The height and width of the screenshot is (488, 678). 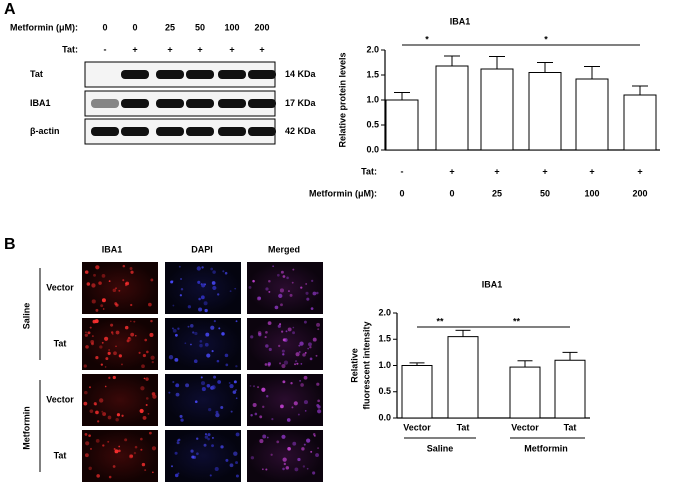 I want to click on x-row-value: 100, so click(x=591, y=193).